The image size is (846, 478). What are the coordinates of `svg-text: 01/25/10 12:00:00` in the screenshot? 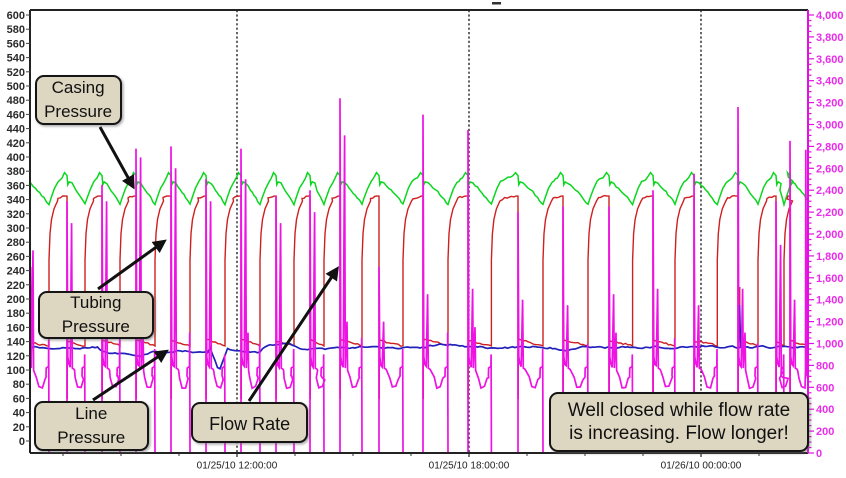 It's located at (237, 466).